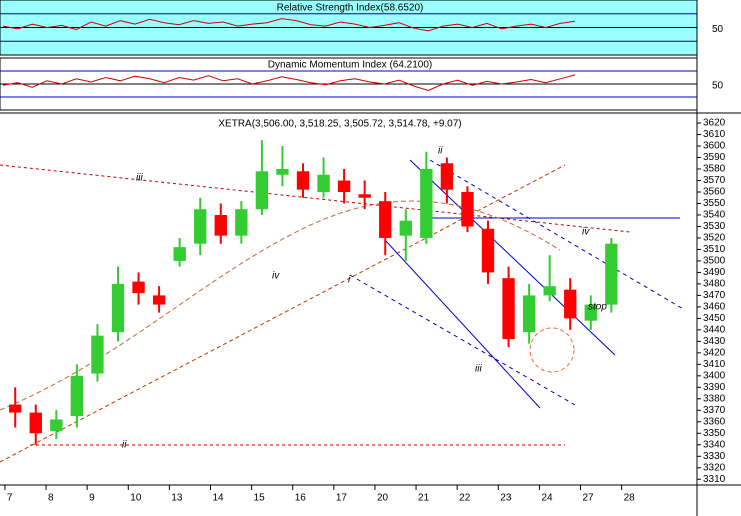 The width and height of the screenshot is (741, 516). I want to click on pane-title: Dynamic Momentum Index (64.2100), so click(350, 65).